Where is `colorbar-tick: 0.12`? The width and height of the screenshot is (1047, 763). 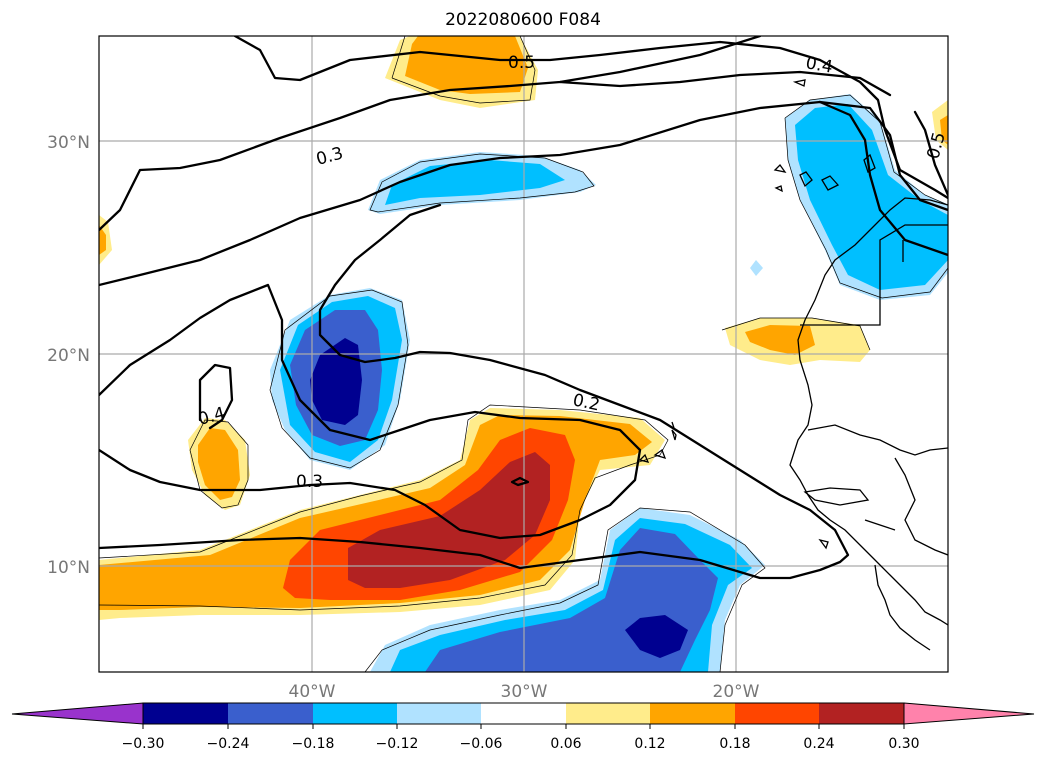 colorbar-tick: 0.12 is located at coordinates (649, 744).